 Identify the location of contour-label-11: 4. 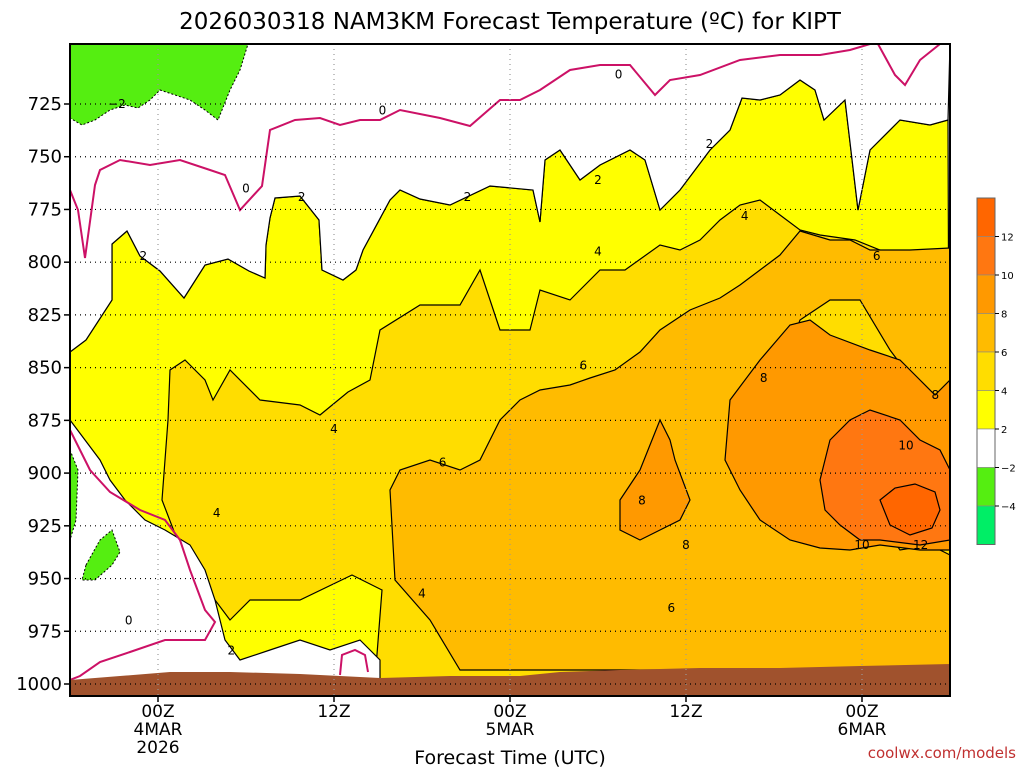
(334, 429).